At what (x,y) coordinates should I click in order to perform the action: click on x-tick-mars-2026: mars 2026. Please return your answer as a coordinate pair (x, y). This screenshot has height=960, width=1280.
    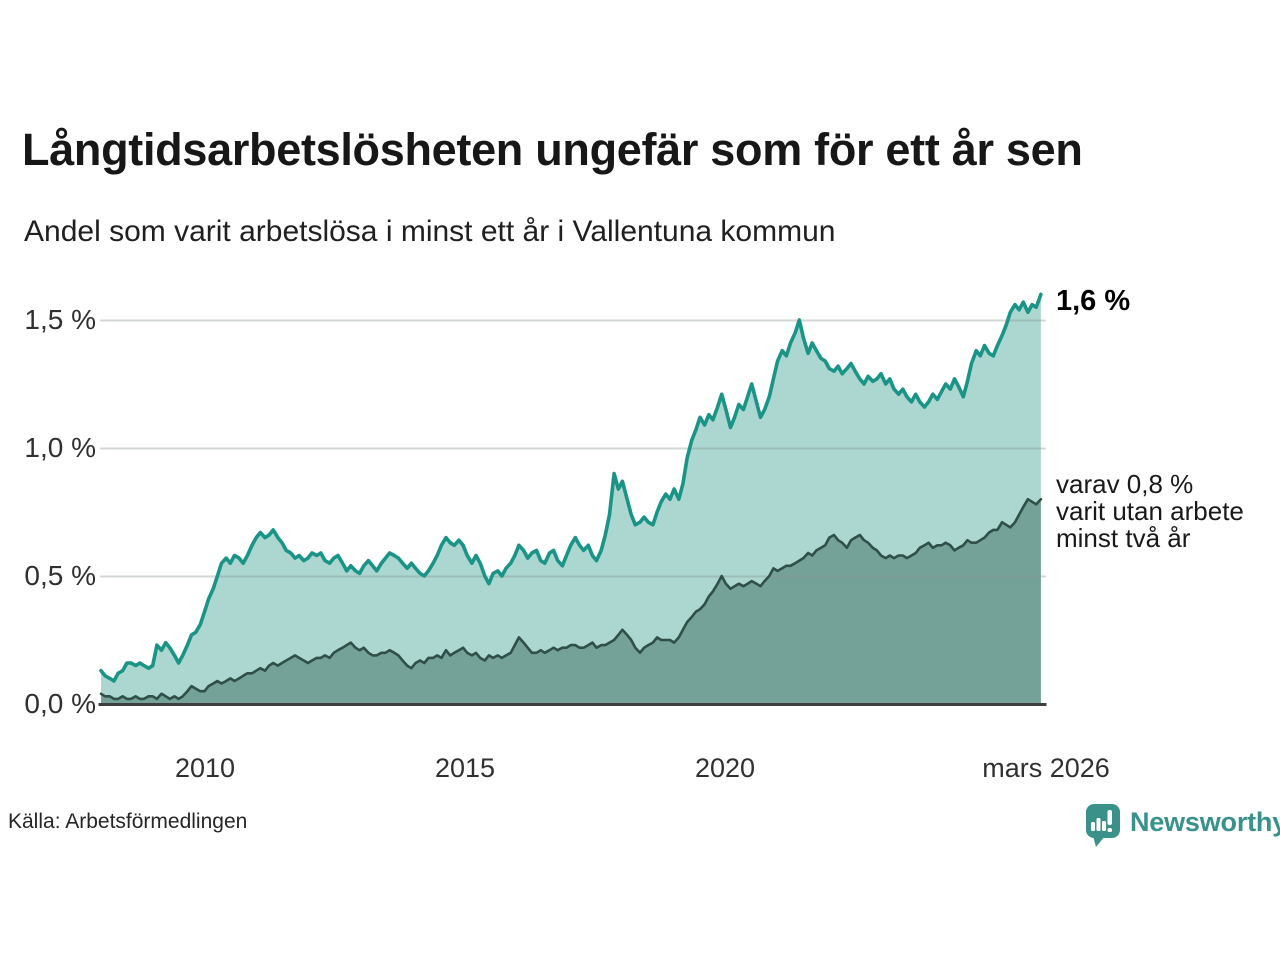
    Looking at the image, I should click on (1046, 768).